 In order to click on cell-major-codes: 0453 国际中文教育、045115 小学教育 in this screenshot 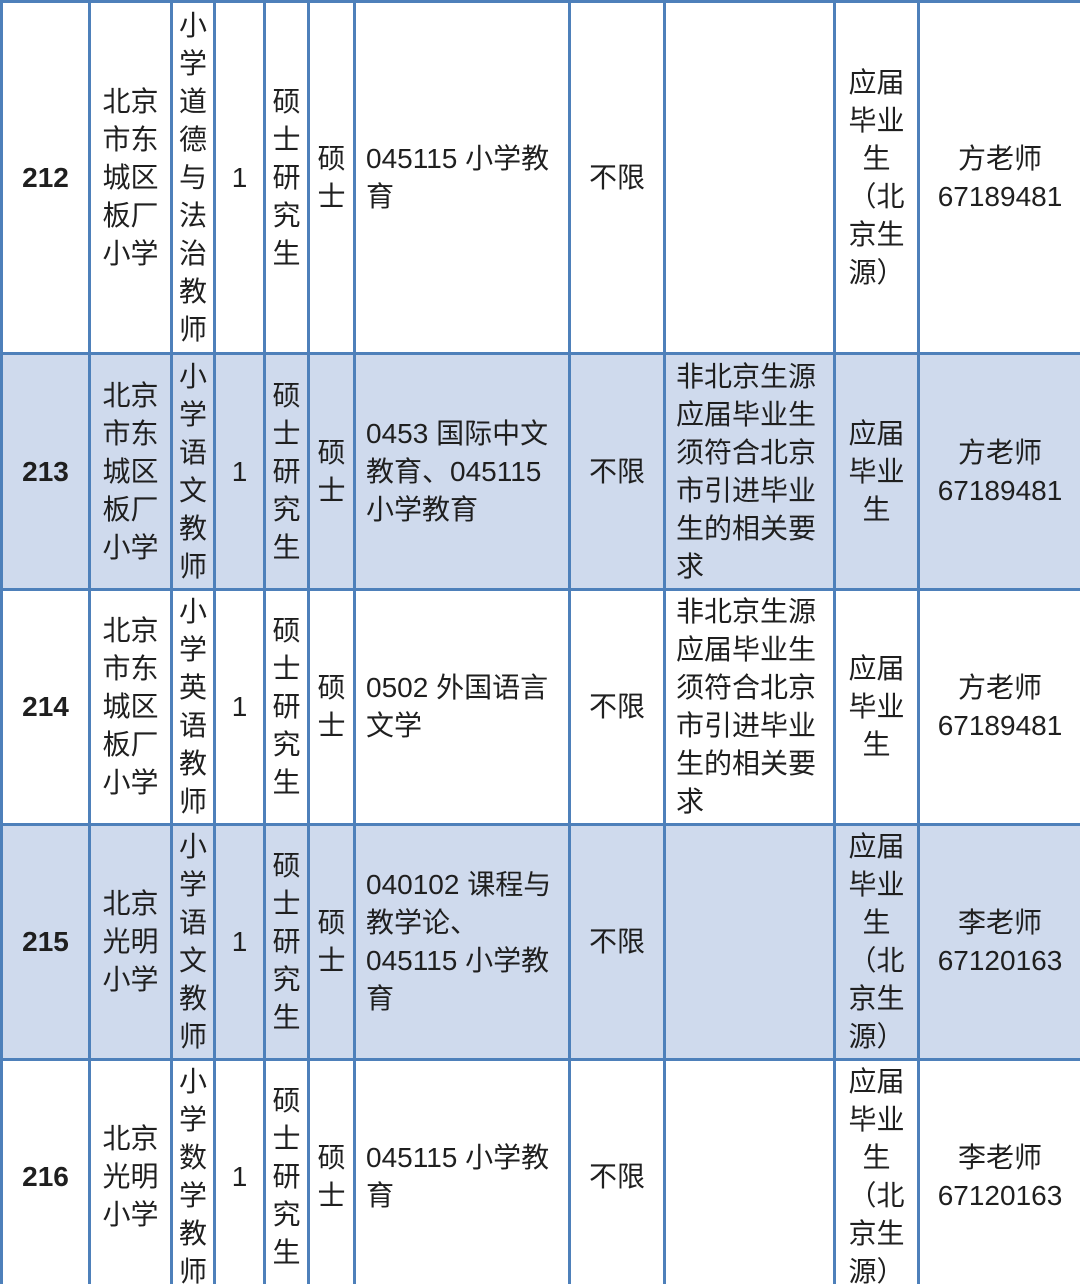, I will do `click(462, 471)`.